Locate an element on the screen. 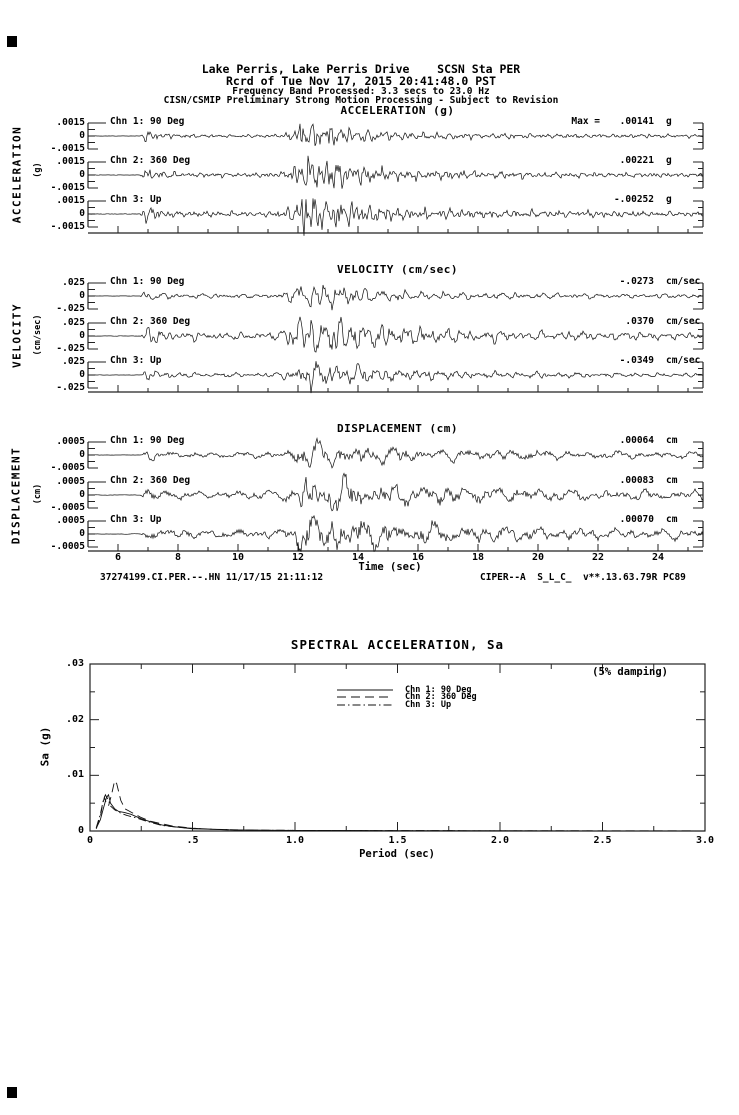 Image resolution: width=739 pixels, height=1115 pixels. max-value: -.00252 is located at coordinates (633, 199).